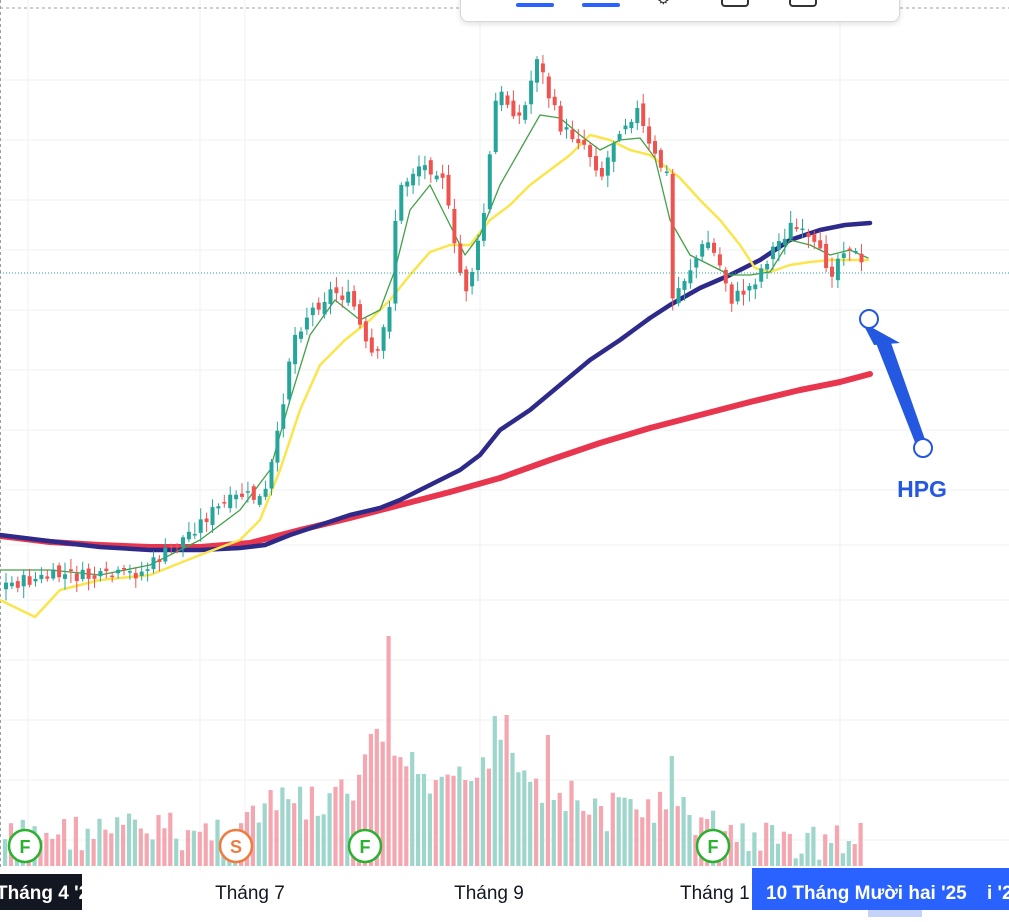 The image size is (1009, 922). I want to click on arrow-end-handle, so click(923, 448).